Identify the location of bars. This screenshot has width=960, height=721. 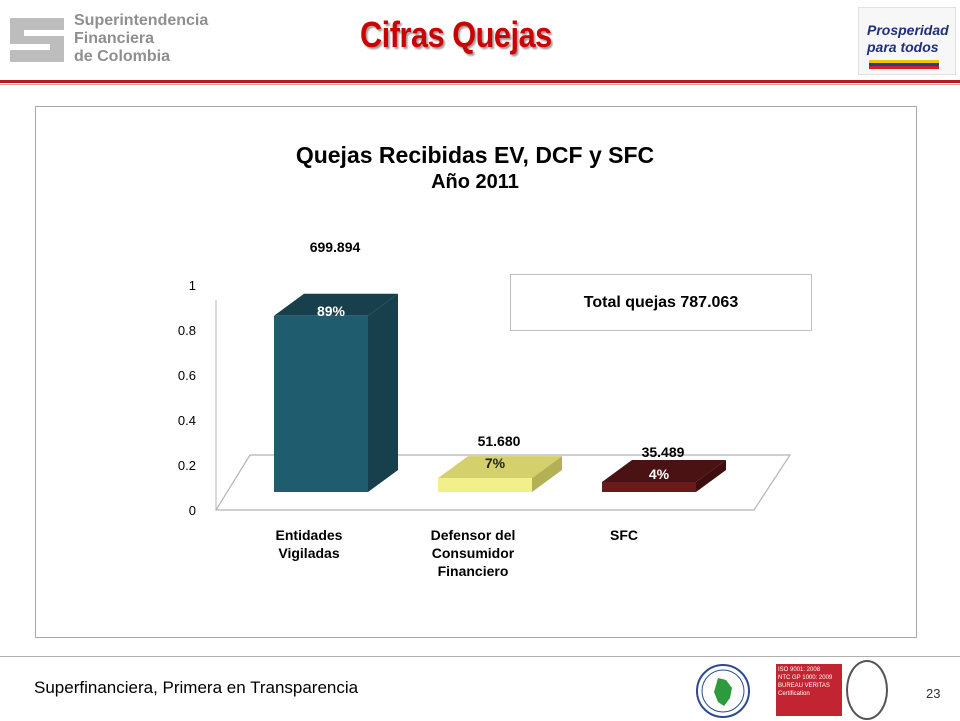
(500, 392).